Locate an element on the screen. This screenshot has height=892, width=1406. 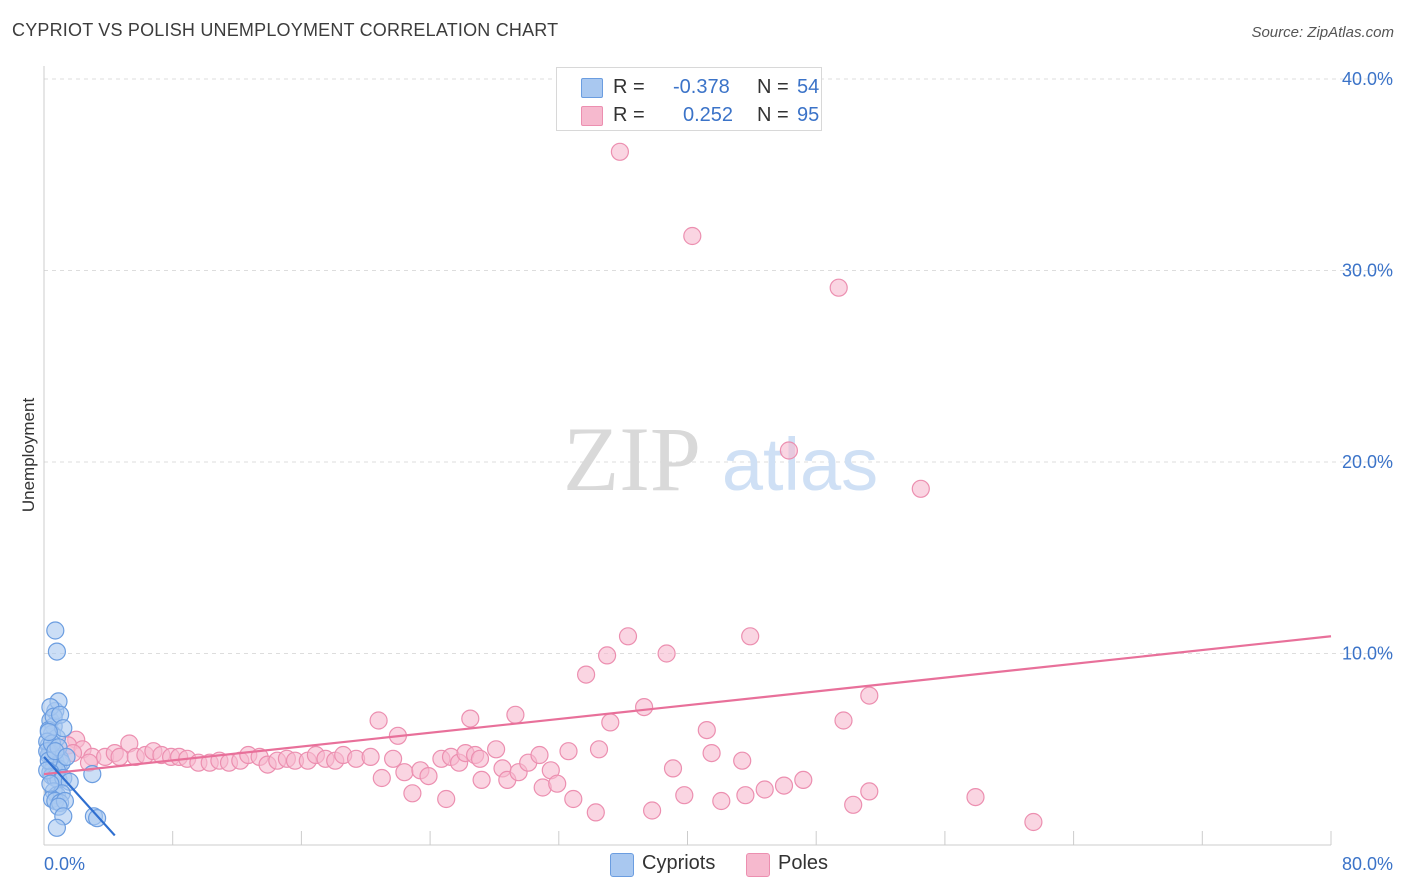
legend-cypriots-label: Cypriots is located at coordinates (679, 863).